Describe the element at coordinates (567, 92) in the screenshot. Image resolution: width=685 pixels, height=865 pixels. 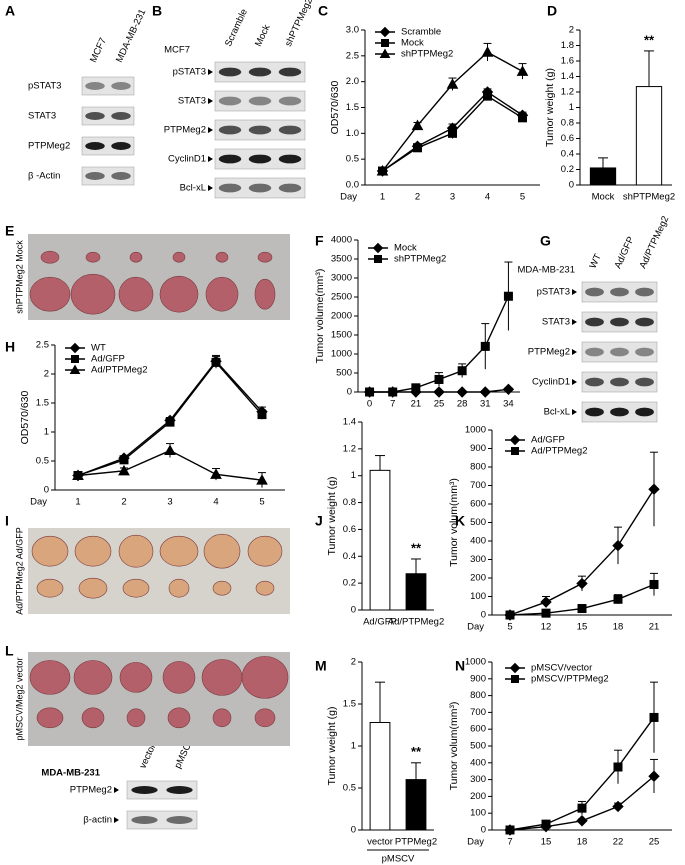
I see `y-tick-label: 1.2` at that location.